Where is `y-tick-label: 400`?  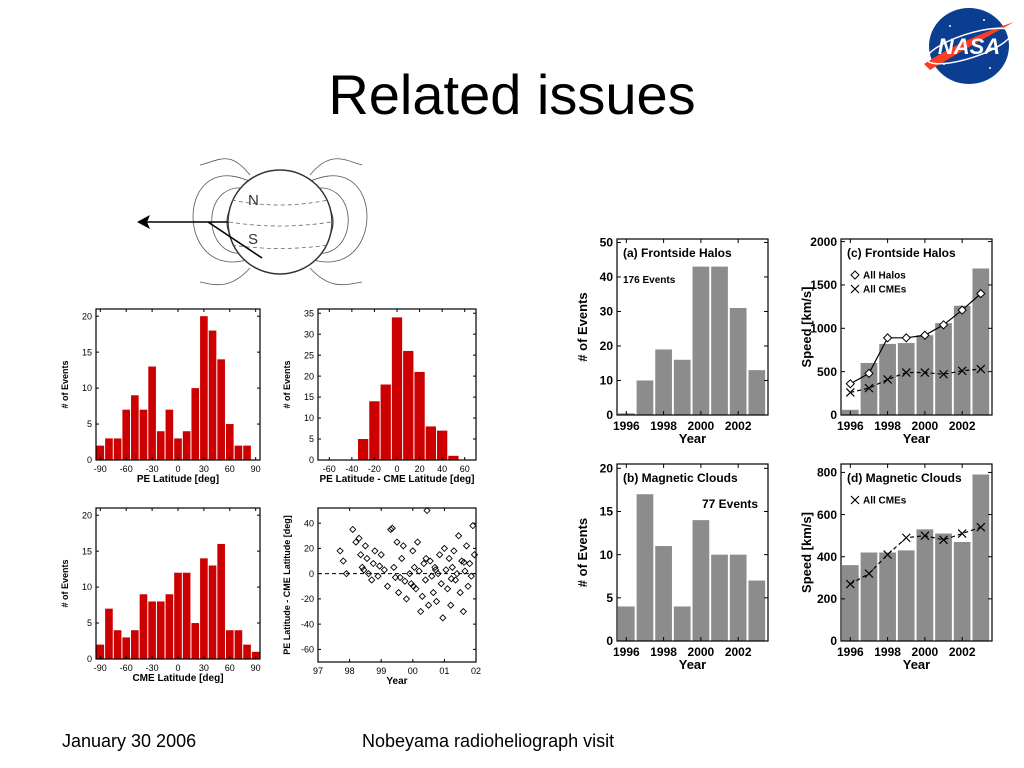 y-tick-label: 400 is located at coordinates (827, 557).